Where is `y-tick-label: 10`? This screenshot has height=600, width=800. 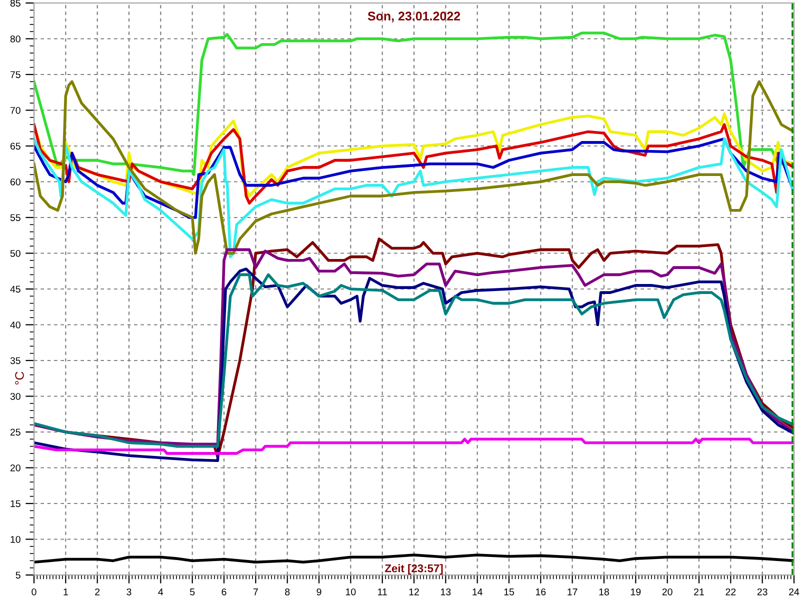 y-tick-label: 10 is located at coordinates (15, 539).